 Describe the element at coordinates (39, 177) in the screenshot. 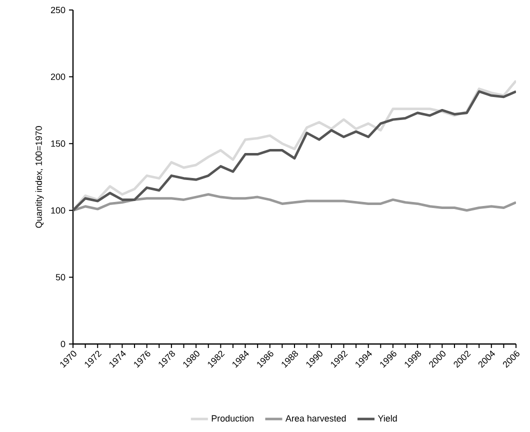

I see `y-axis-title: Quantity index, 100=1970` at that location.